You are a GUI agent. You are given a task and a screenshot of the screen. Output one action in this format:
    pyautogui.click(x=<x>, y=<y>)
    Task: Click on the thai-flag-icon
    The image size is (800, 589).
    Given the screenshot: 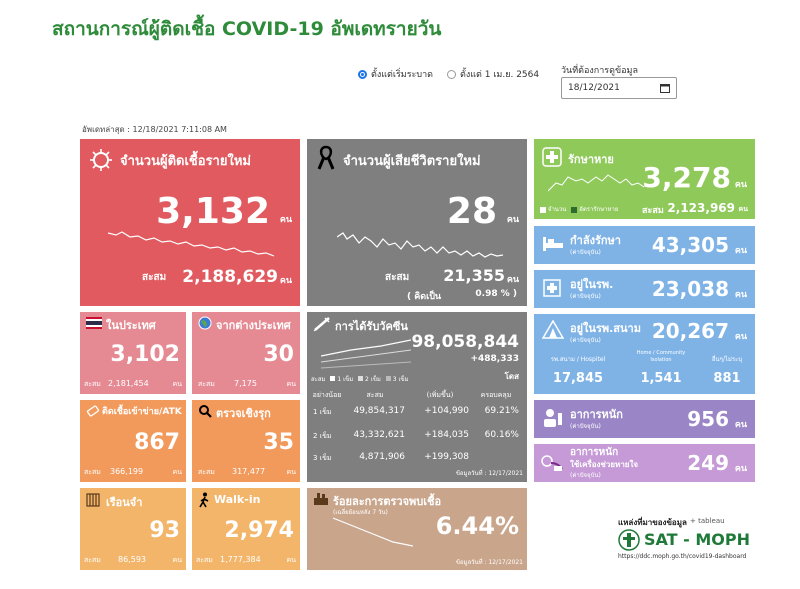 What is the action you would take?
    pyautogui.click(x=94, y=323)
    